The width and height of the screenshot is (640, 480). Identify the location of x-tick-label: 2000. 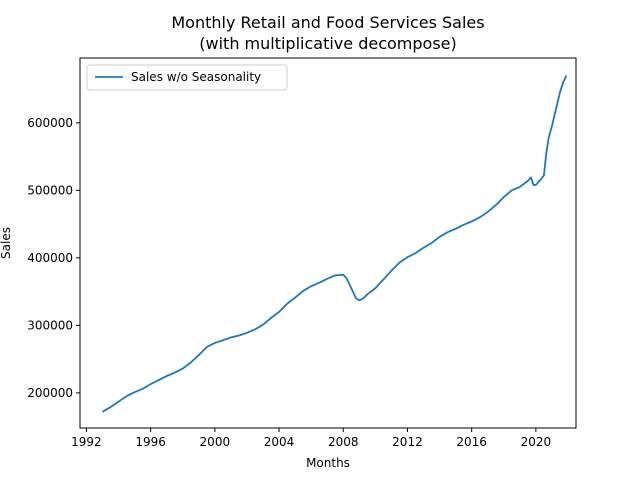
(215, 442).